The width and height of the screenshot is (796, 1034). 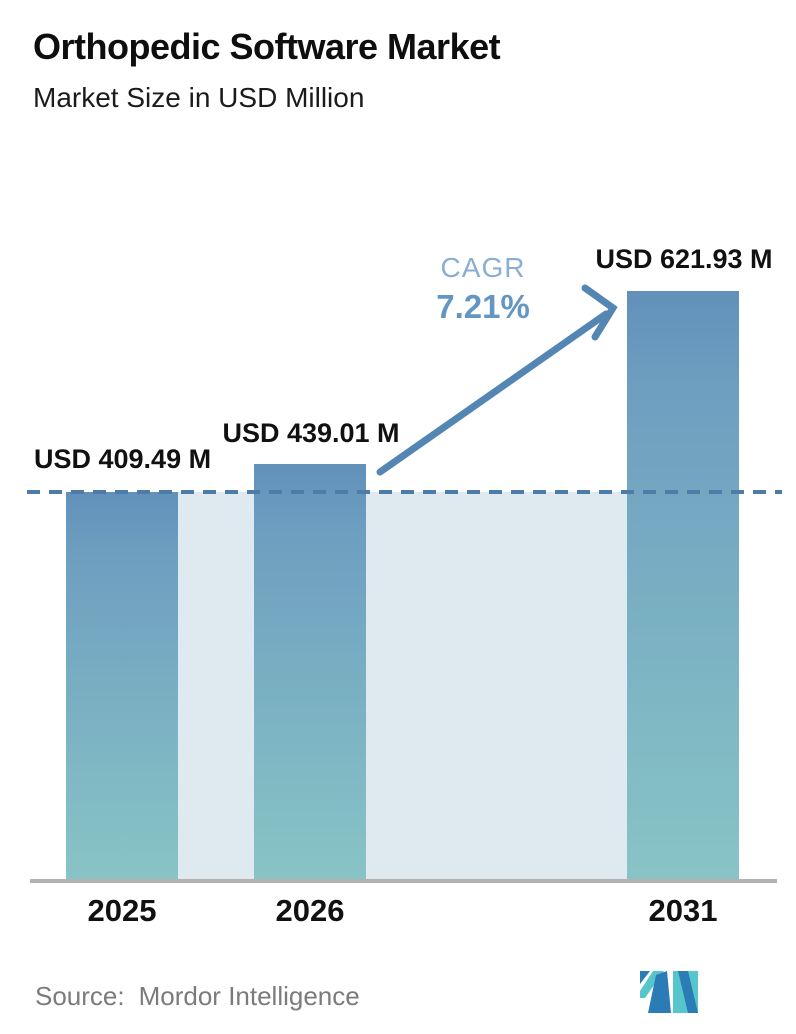 What do you see at coordinates (669, 992) in the screenshot?
I see `mordor-intelligence-logo` at bounding box center [669, 992].